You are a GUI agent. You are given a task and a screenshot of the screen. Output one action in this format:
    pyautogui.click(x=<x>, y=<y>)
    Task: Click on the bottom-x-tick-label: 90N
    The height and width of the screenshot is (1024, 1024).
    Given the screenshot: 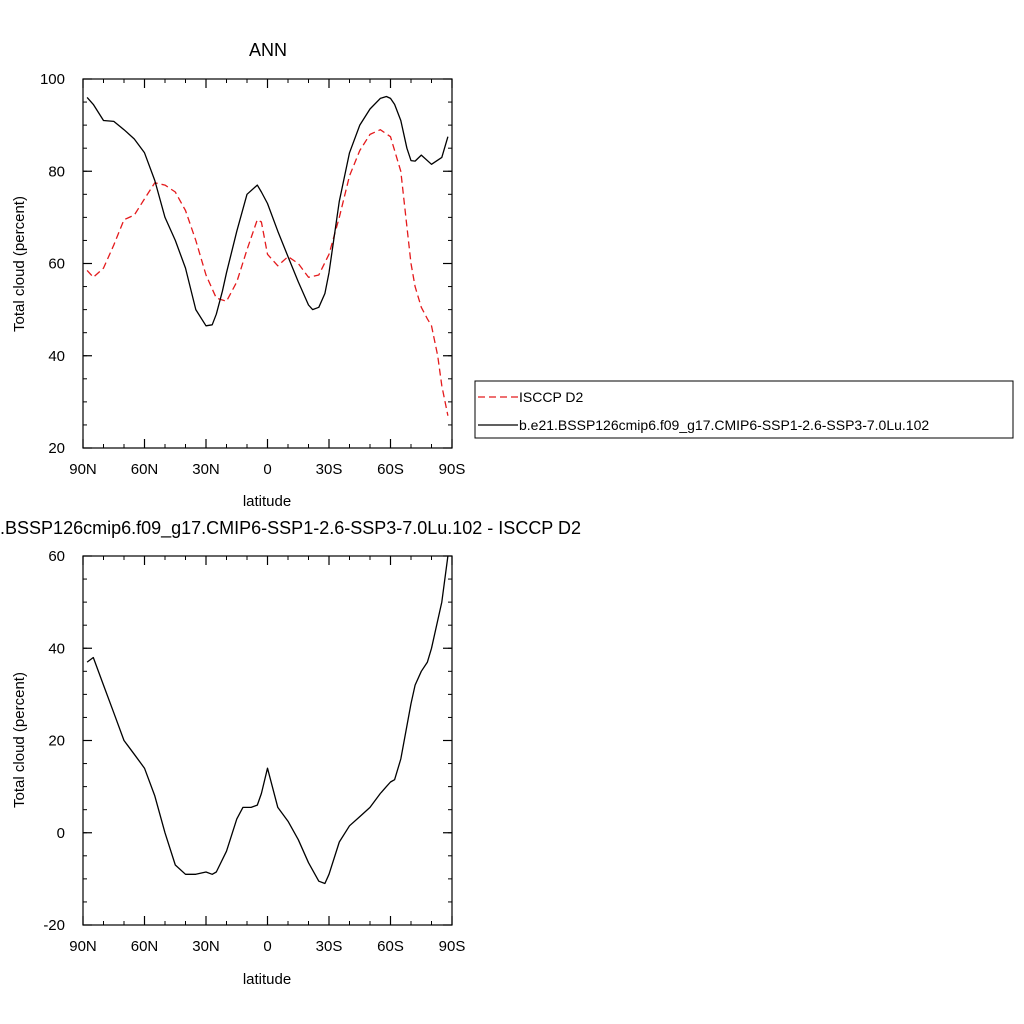 What is the action you would take?
    pyautogui.click(x=83, y=946)
    